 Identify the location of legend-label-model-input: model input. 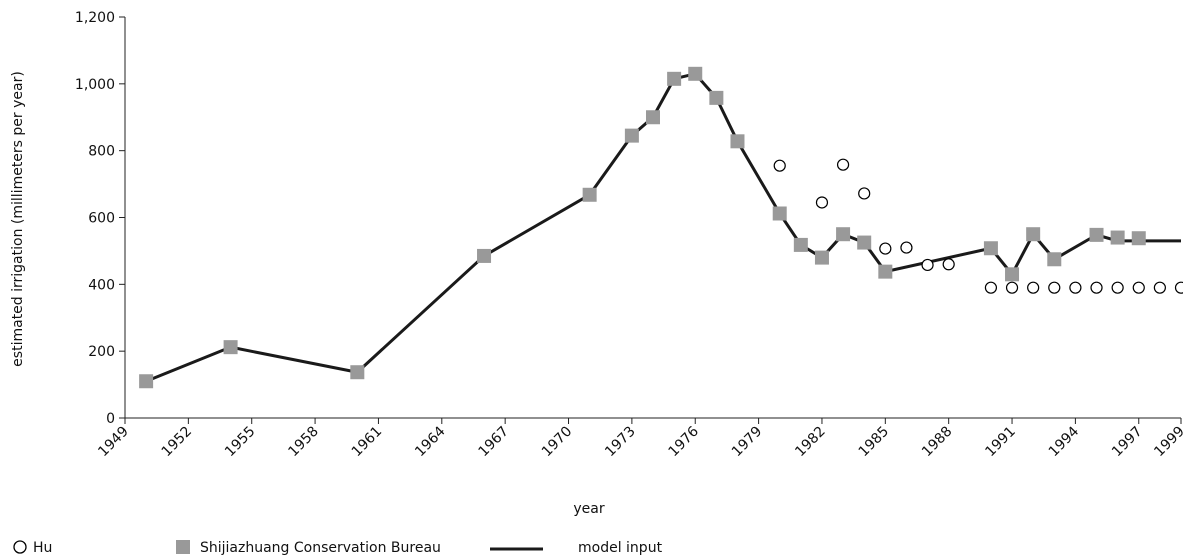
(620, 548).